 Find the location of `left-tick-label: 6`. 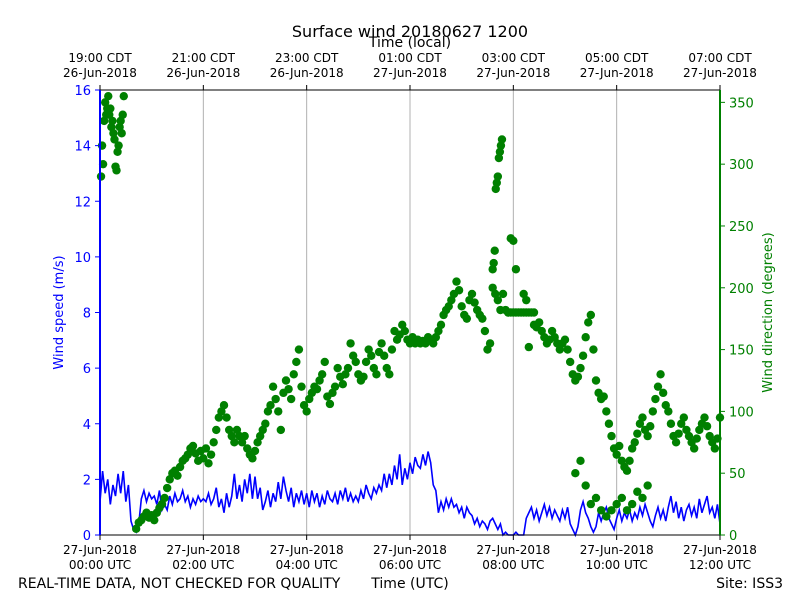

left-tick-label: 6 is located at coordinates (87, 369).